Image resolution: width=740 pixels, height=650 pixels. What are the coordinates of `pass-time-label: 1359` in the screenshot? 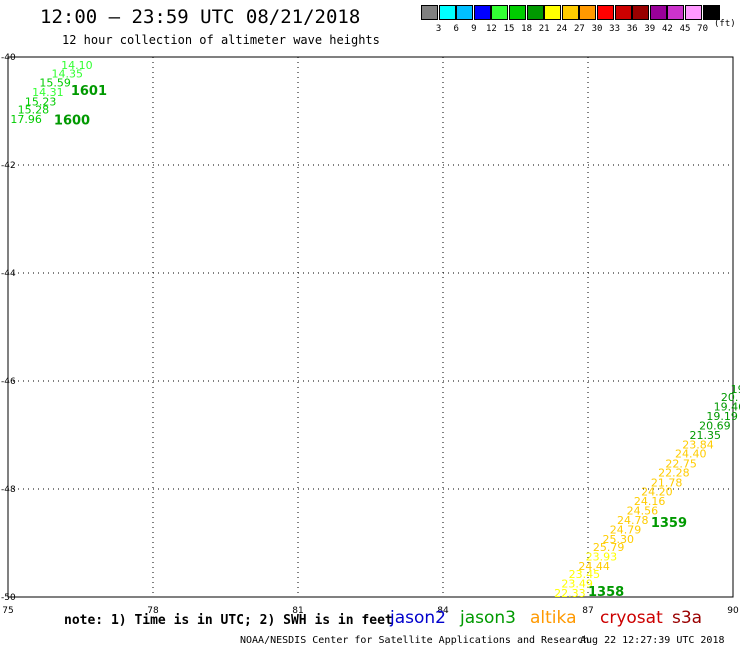 It's located at (669, 523).